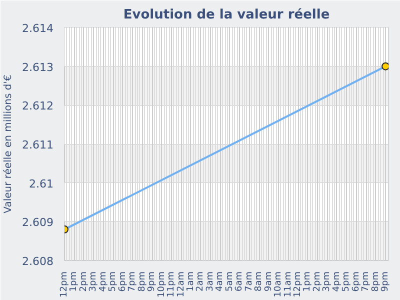 Image resolution: width=400 pixels, height=300 pixels. I want to click on y-tick-label: 2.608, so click(38, 261).